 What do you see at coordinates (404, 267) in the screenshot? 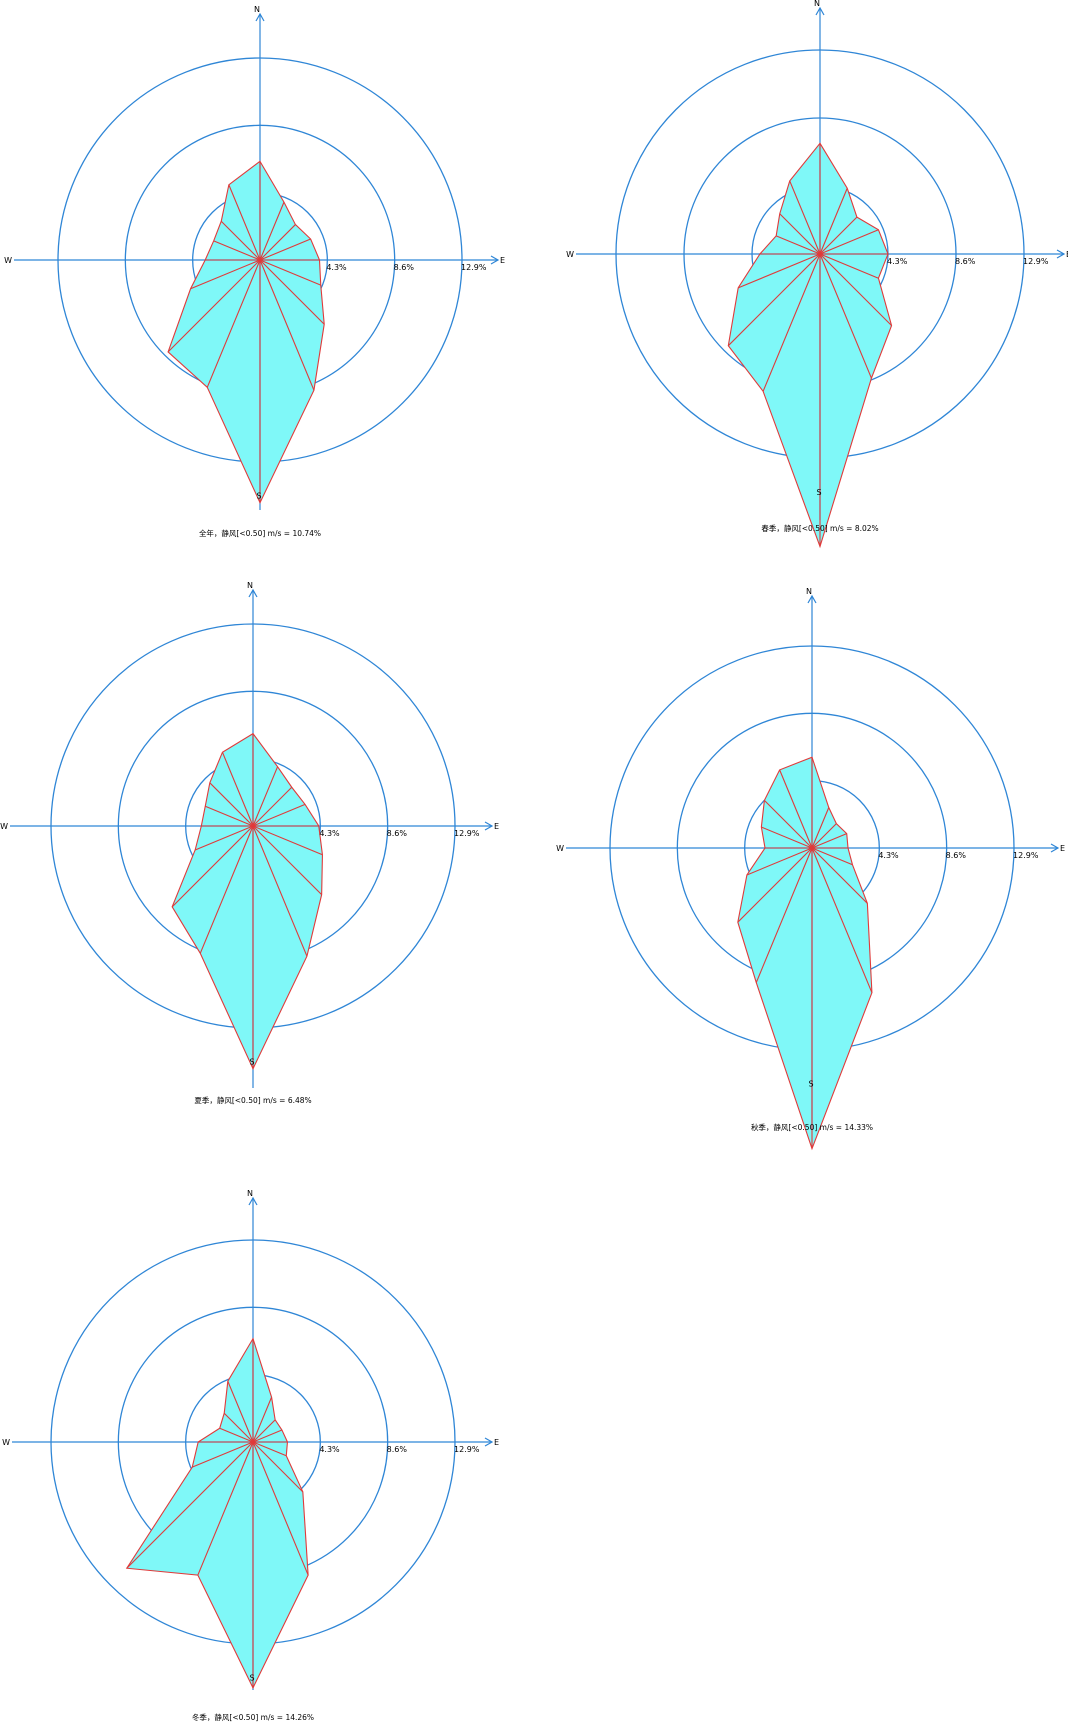
I see `ring-label: 8.6%` at bounding box center [404, 267].